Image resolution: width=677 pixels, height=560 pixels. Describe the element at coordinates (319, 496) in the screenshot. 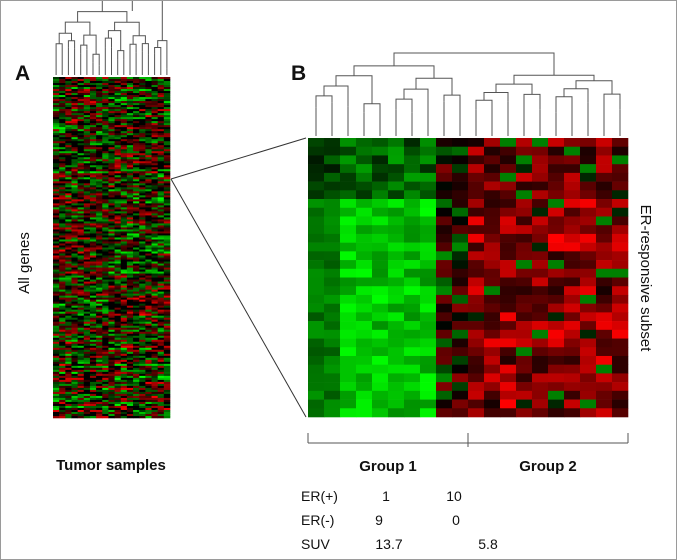

I see `table-row-label: ER(+)` at that location.